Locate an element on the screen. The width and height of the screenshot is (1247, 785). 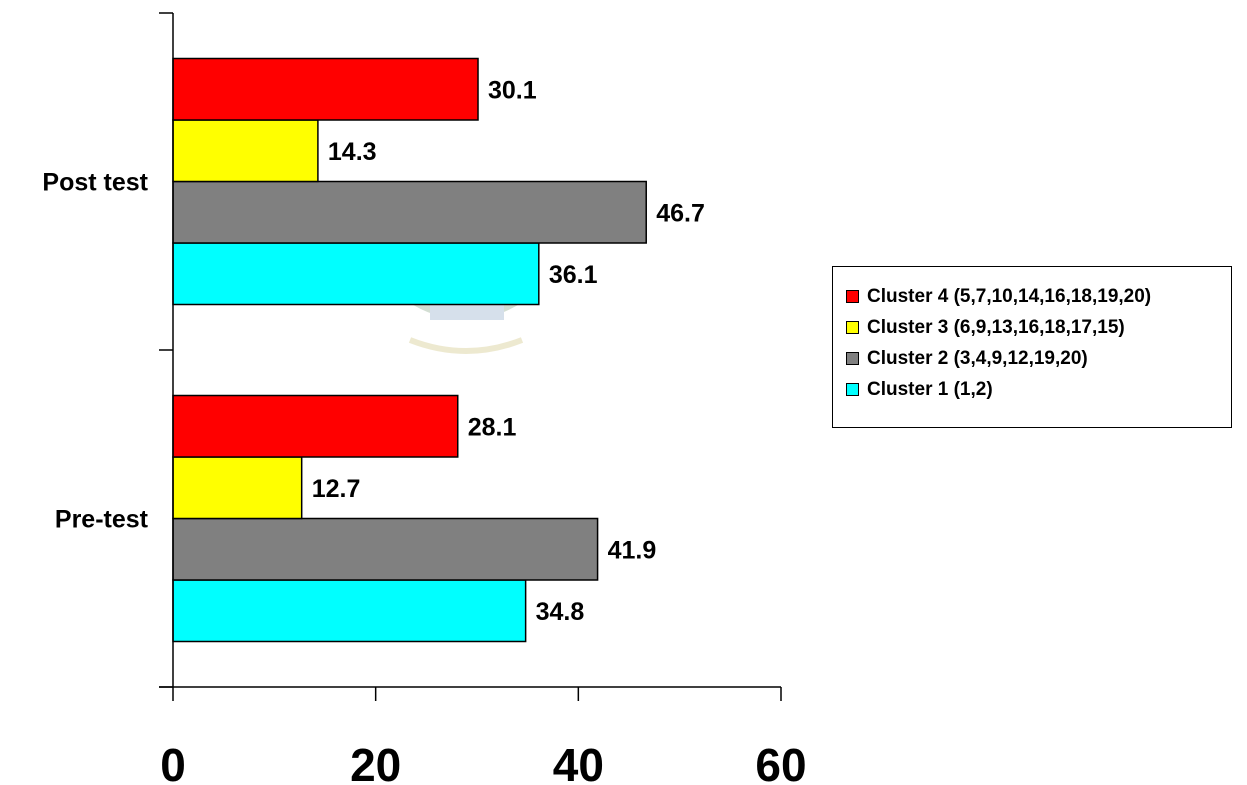
x-tick-label: 60 is located at coordinates (780, 762).